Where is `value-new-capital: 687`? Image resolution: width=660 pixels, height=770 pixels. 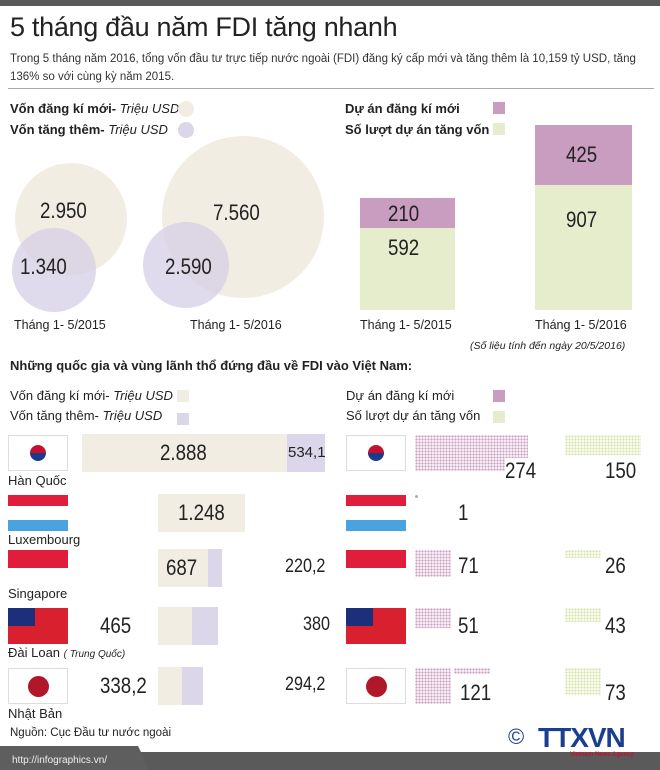
value-new-capital: 687 is located at coordinates (182, 567).